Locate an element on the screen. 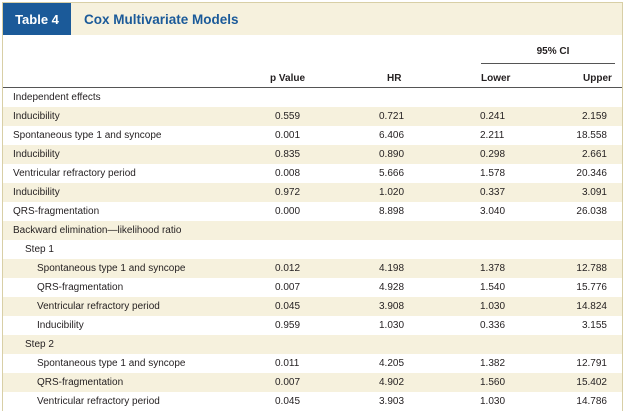 The image size is (627, 415). cell-p-value: 0.959 is located at coordinates (288, 325).